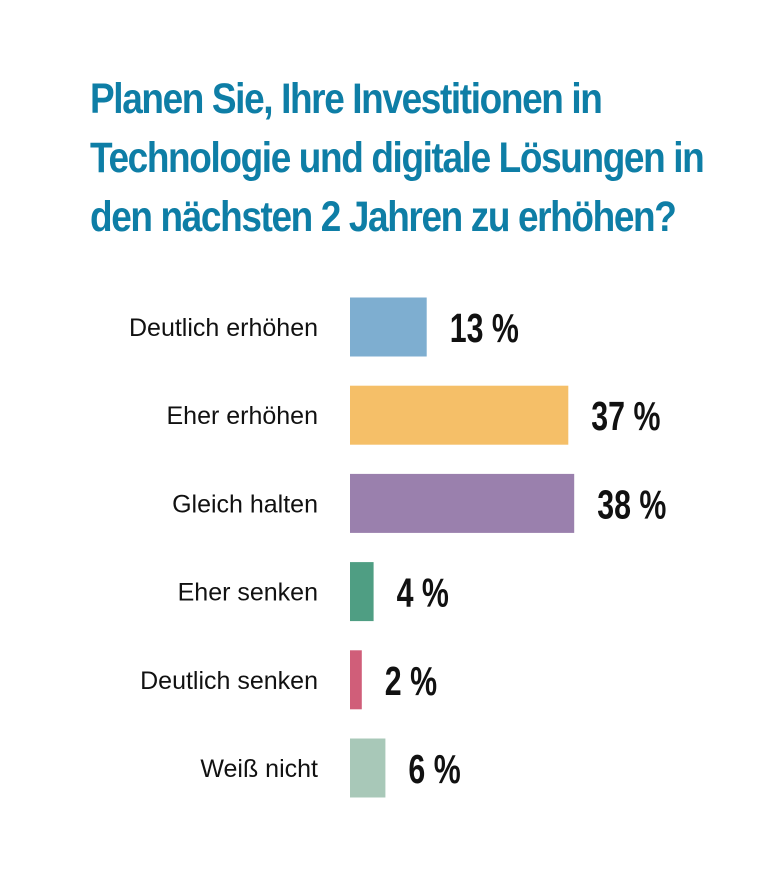 Image resolution: width=774 pixels, height=879 pixels. I want to click on value-label-eher-senken: 4 %, so click(423, 592).